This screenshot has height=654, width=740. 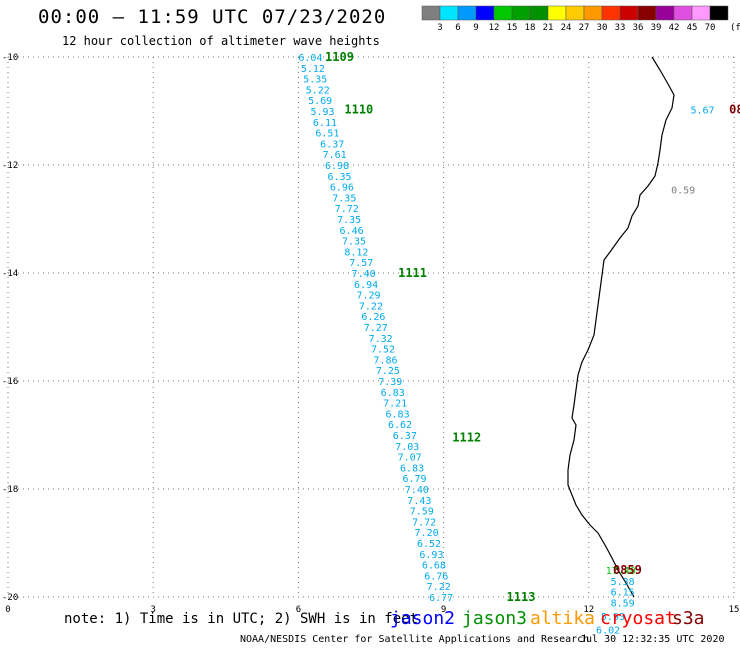 What do you see at coordinates (457, 28) in the screenshot?
I see `scale-label: 6` at bounding box center [457, 28].